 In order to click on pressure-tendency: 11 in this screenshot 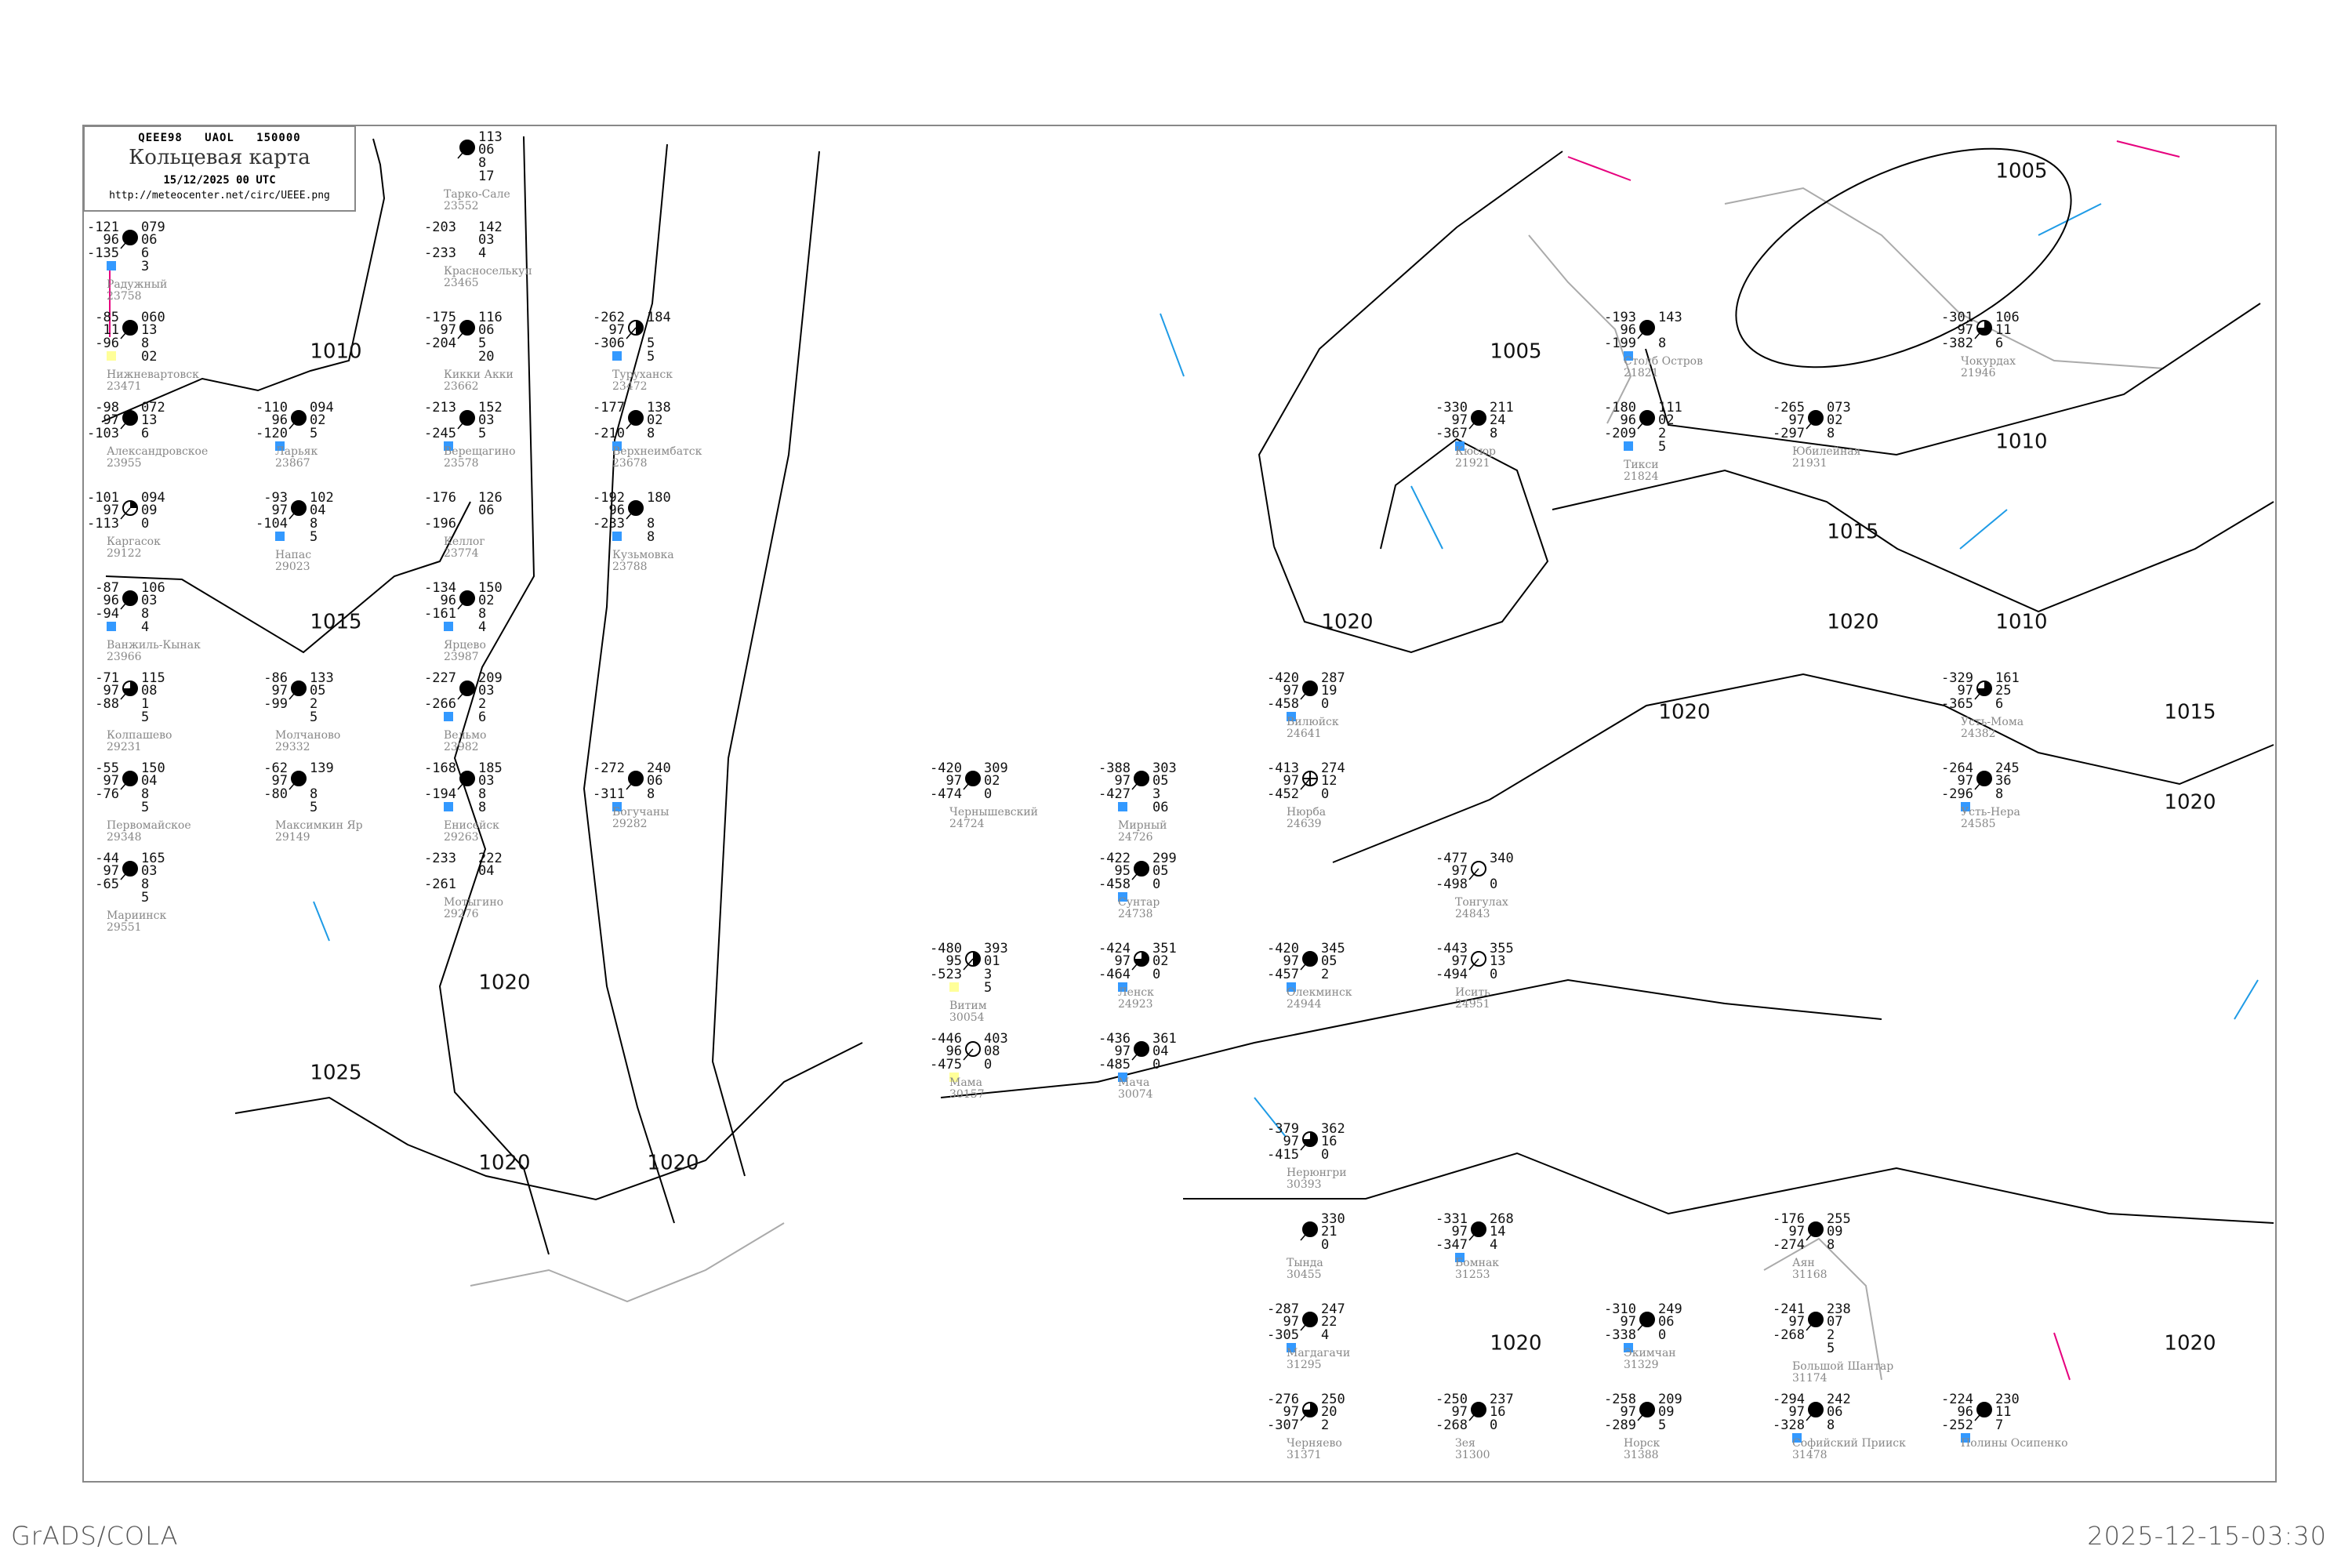, I will do `click(2003, 1412)`.